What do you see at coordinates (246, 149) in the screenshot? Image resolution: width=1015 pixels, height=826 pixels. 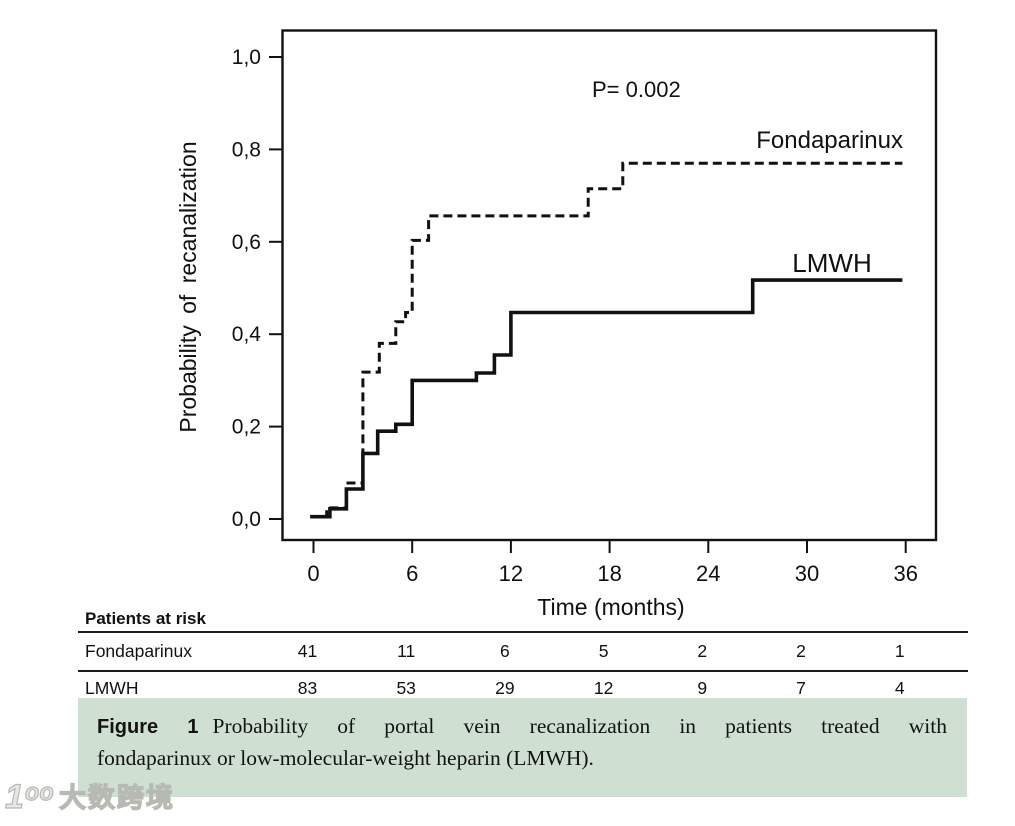 I see `y-tick-label: 0,8` at bounding box center [246, 149].